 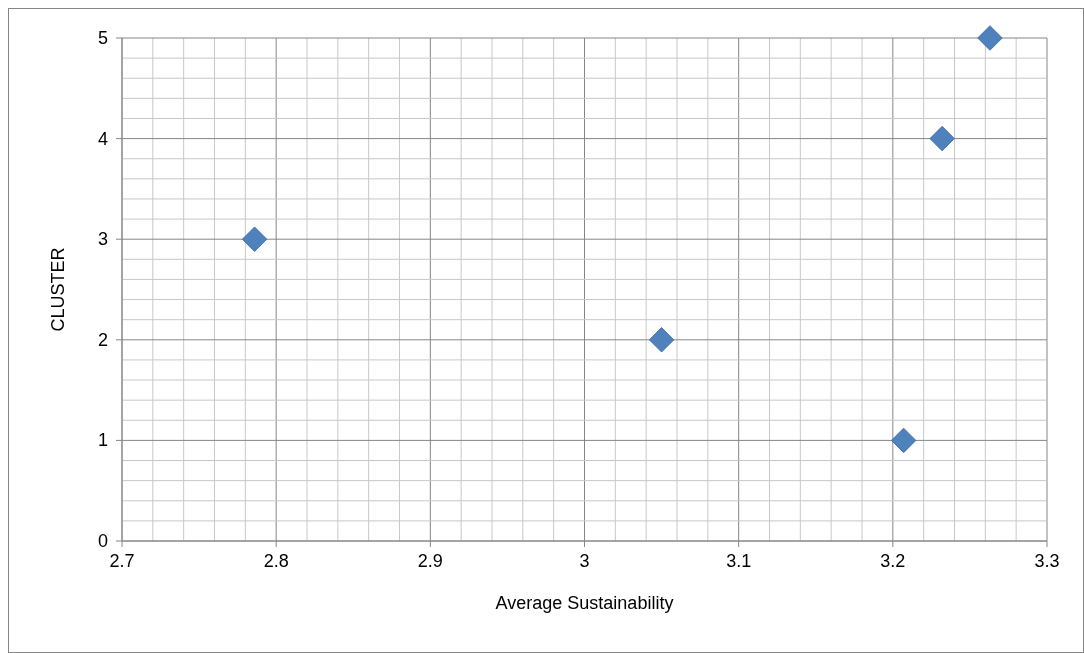 I want to click on y-tick-label: 2, so click(x=102, y=339).